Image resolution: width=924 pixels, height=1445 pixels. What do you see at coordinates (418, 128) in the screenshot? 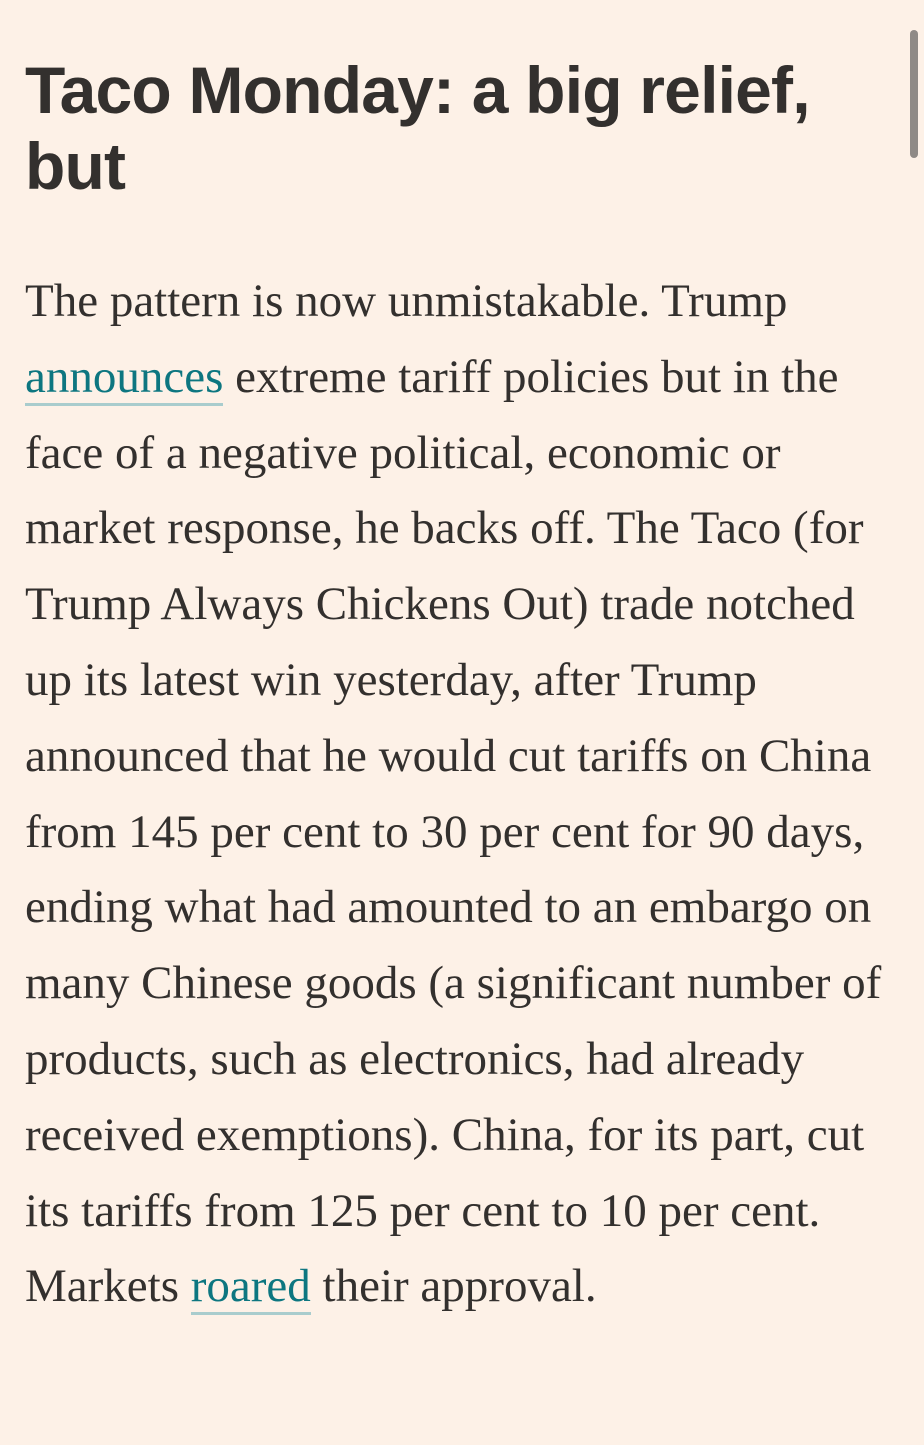
I see `article-headline: Taco Monday: a big relief, but` at bounding box center [418, 128].